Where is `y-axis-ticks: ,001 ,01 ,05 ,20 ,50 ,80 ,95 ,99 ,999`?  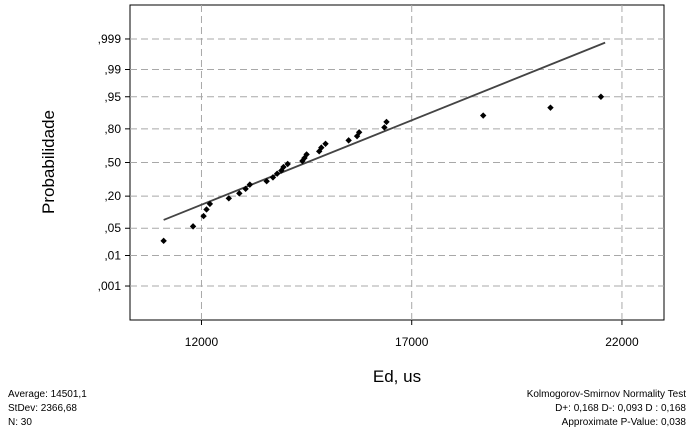 y-axis-ticks: ,001 ,01 ,05 ,20 ,50 ,80 ,95 ,99 ,999 is located at coordinates (114, 162).